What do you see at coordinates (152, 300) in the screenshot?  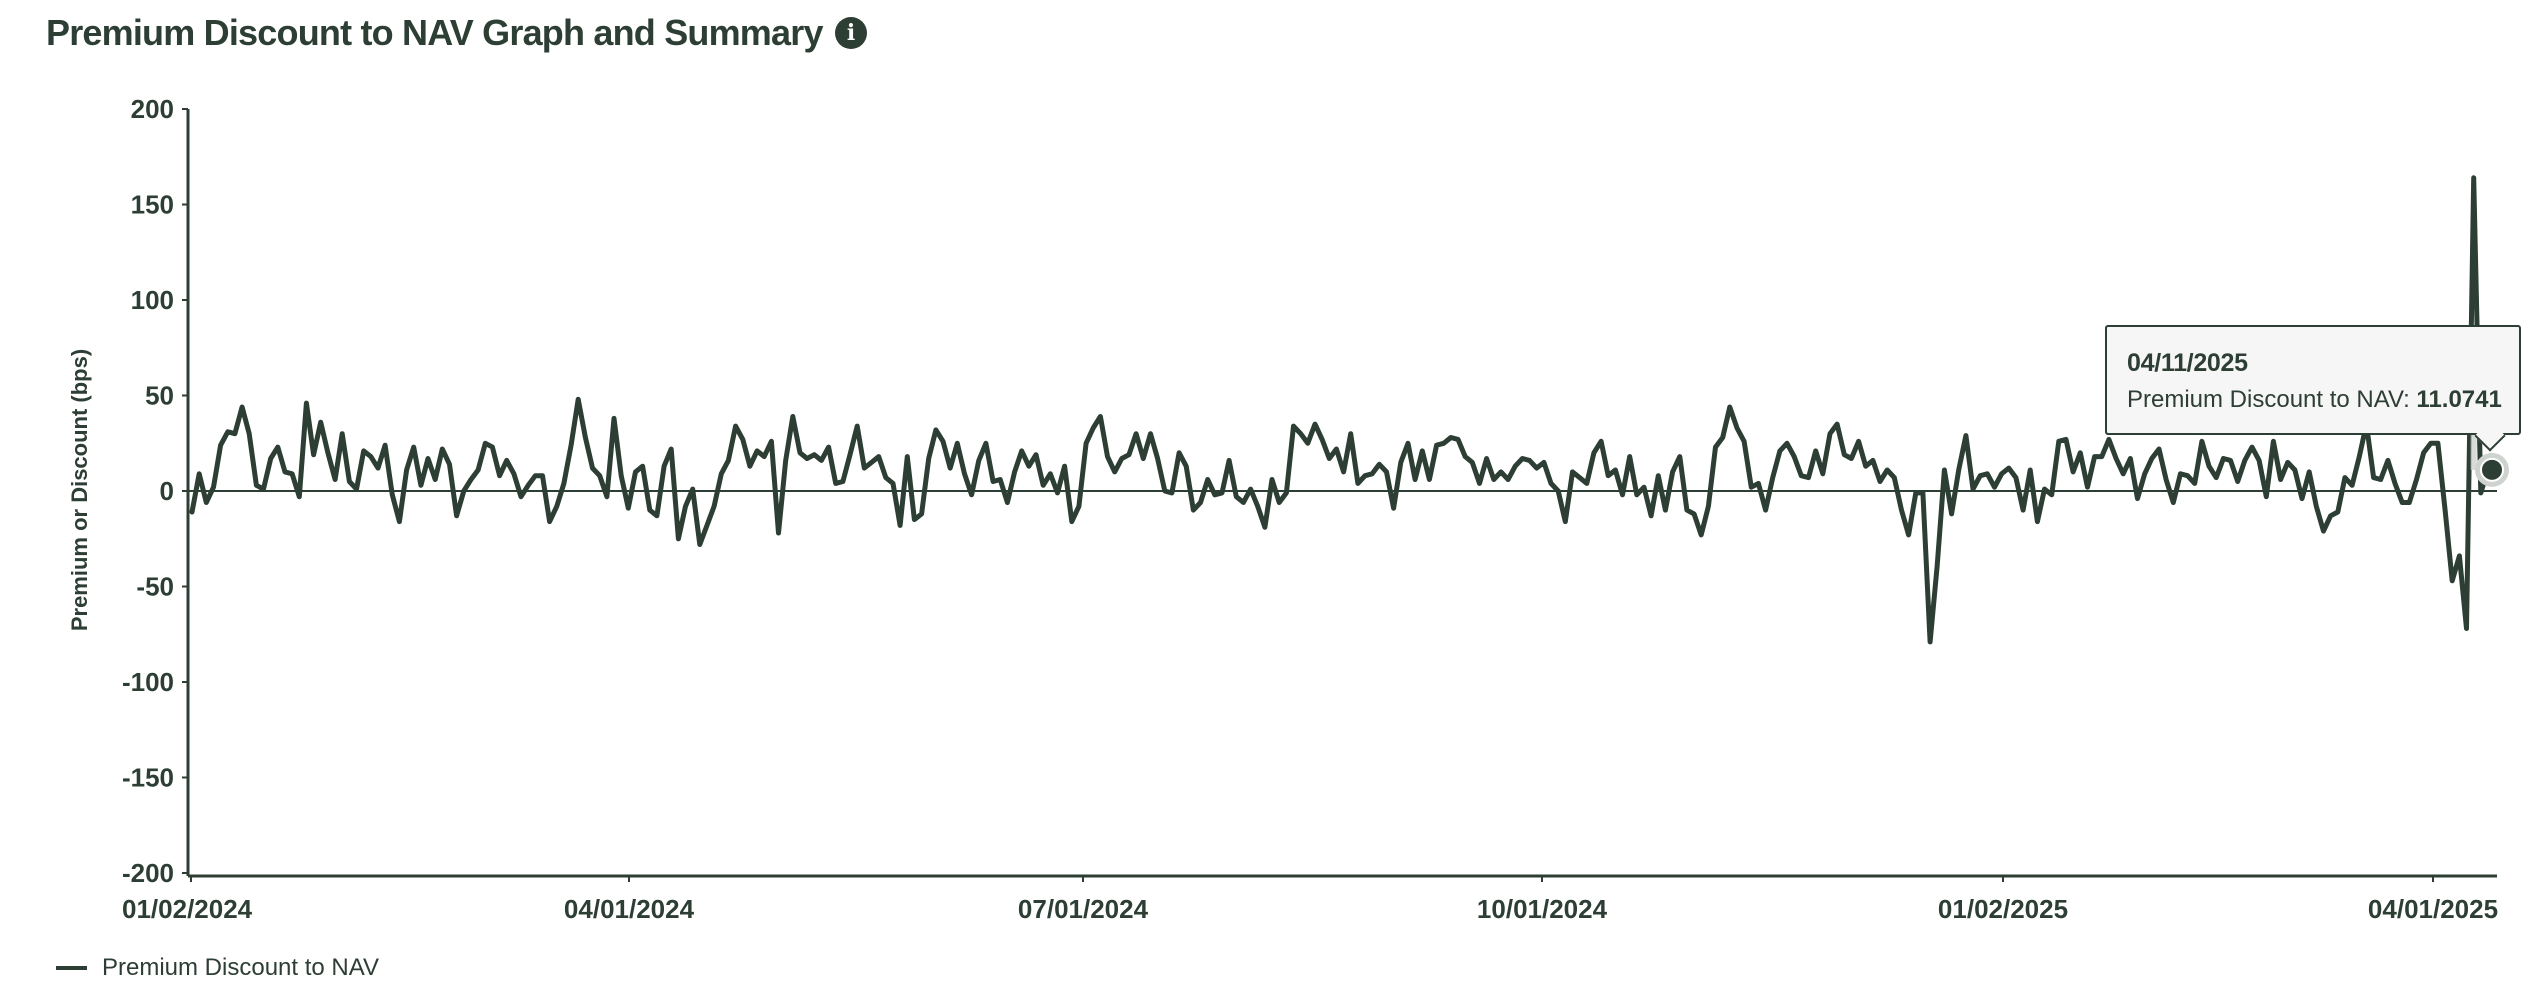 I see `y-tick-label: 100` at bounding box center [152, 300].